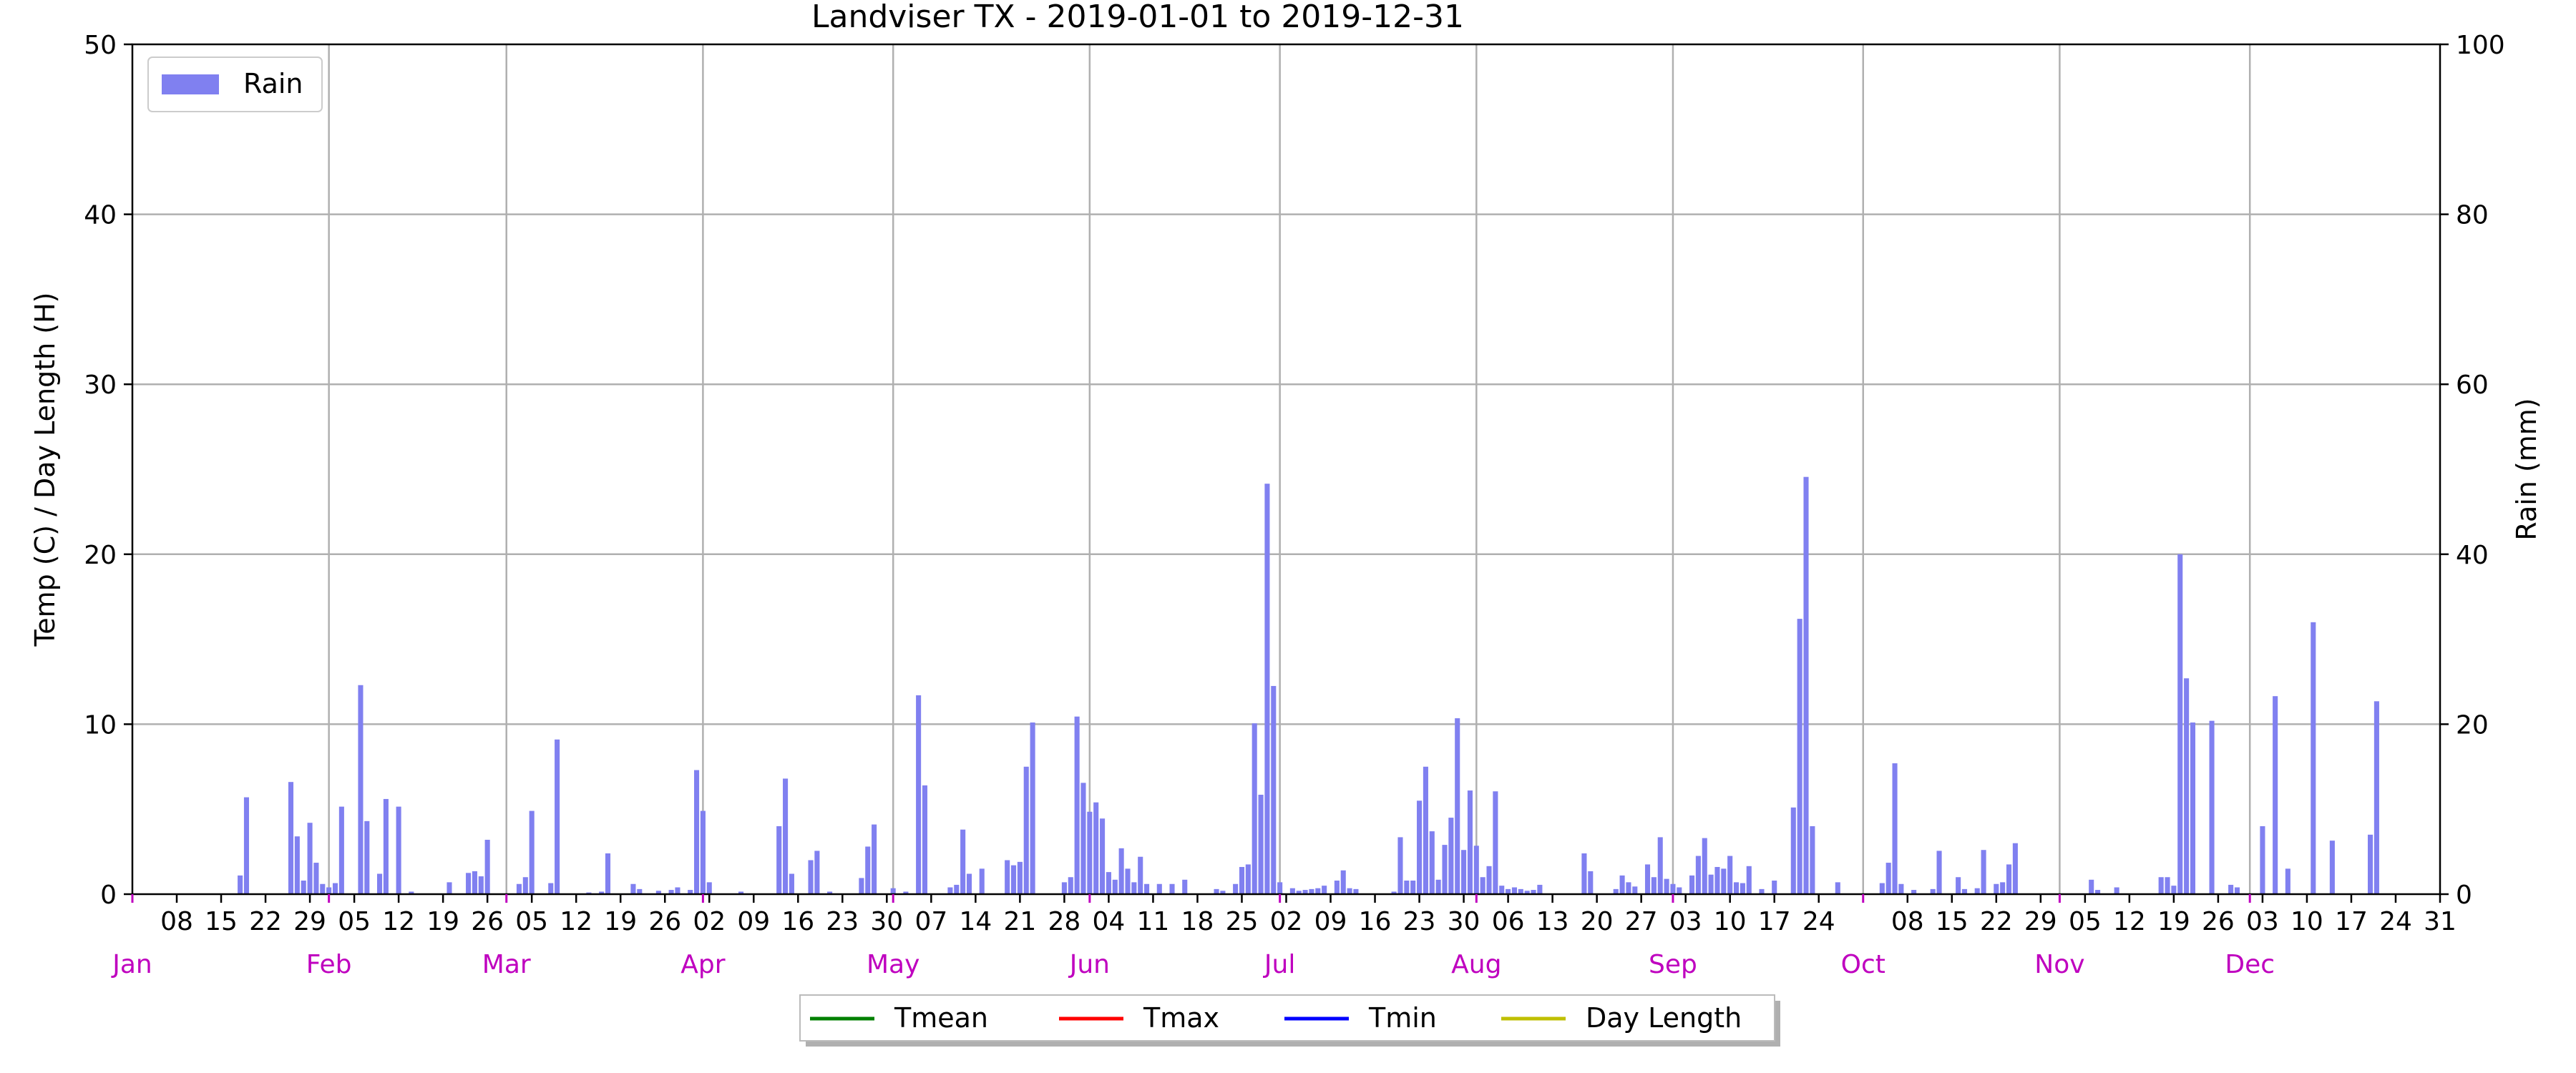 Image resolution: width=2576 pixels, height=1073 pixels. Describe the element at coordinates (1907, 921) in the screenshot. I see `x-tick-label: 08` at that location.